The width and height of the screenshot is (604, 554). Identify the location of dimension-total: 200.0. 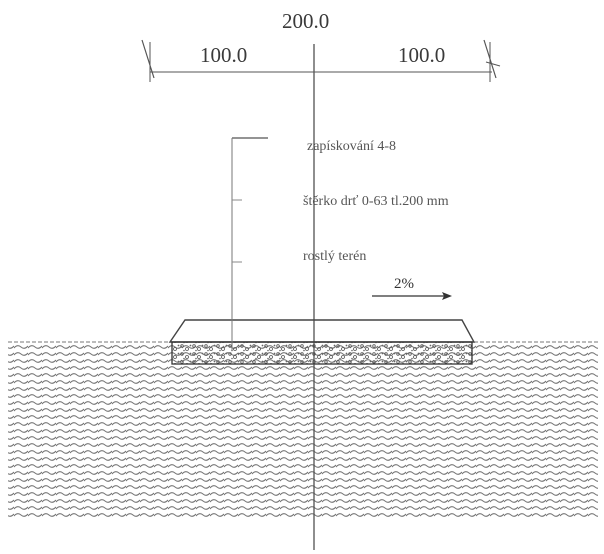
(305, 21).